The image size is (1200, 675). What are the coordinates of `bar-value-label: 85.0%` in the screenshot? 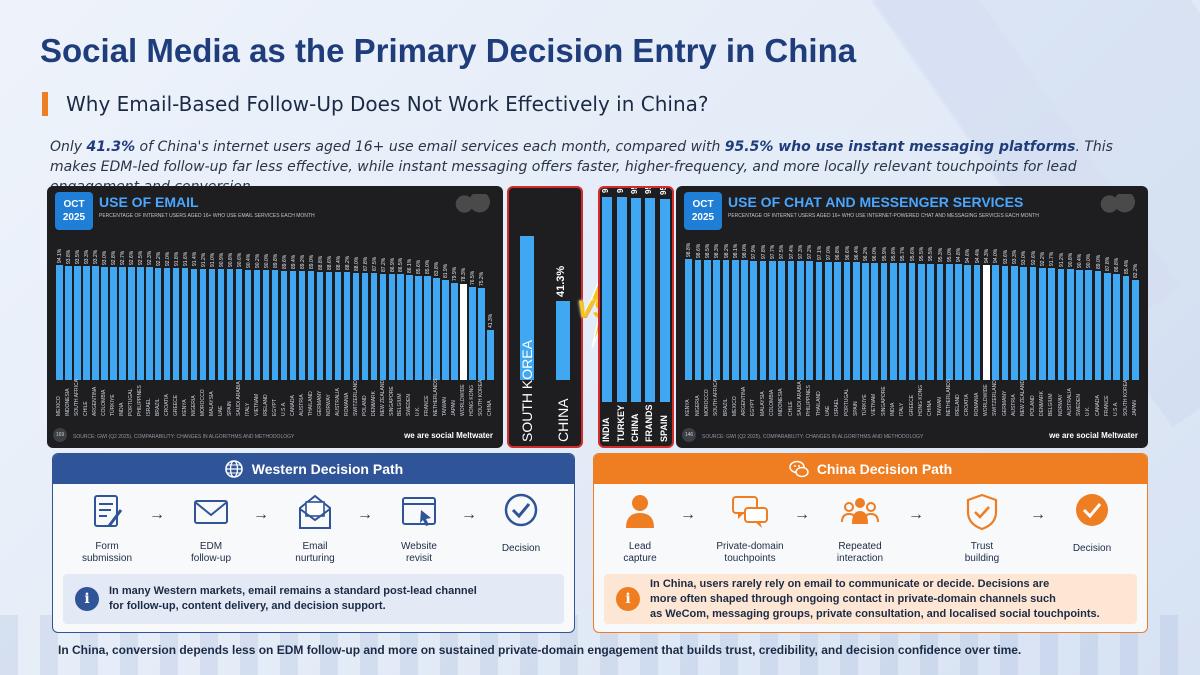 It's located at (428, 267).